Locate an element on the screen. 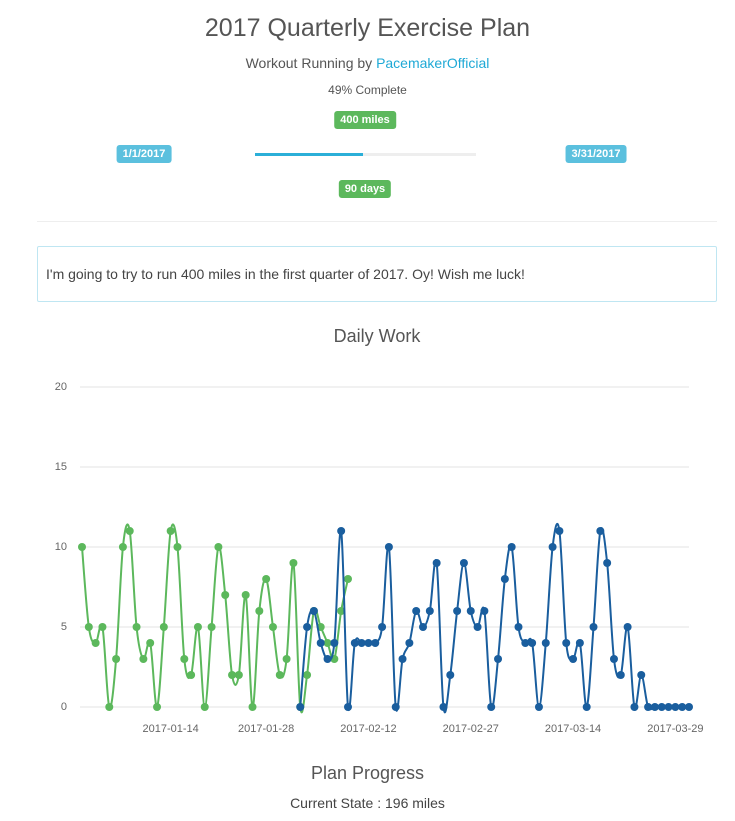 The height and width of the screenshot is (821, 735). x-tick-label: 2017-01-14 is located at coordinates (171, 729).